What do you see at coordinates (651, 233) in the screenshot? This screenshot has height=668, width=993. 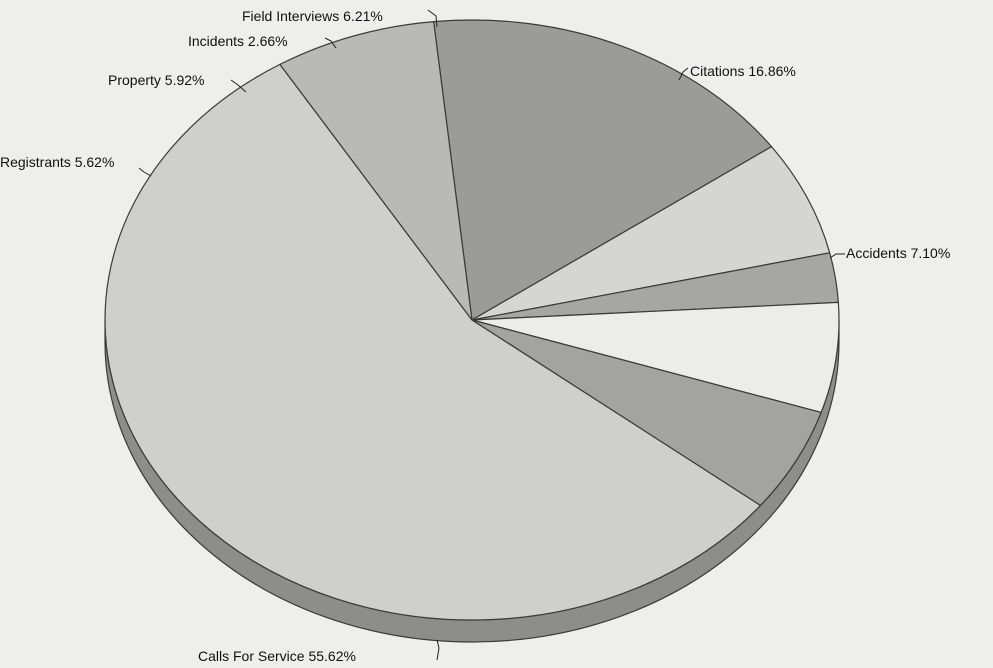 I see `slice-field-interviews` at bounding box center [651, 233].